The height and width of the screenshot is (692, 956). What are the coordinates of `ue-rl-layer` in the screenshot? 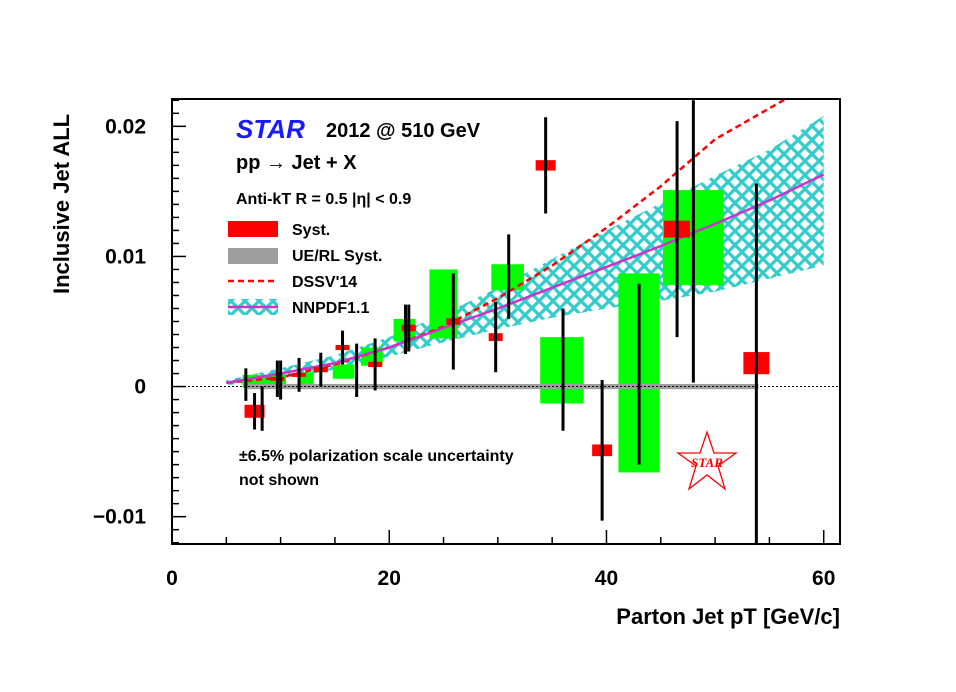 It's located at (503, 386).